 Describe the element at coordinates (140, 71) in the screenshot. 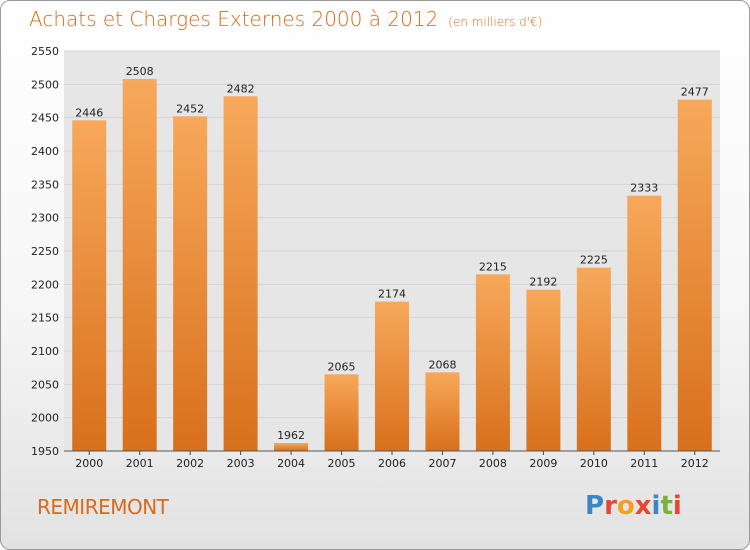

I see `data-label-2001: 2508` at that location.